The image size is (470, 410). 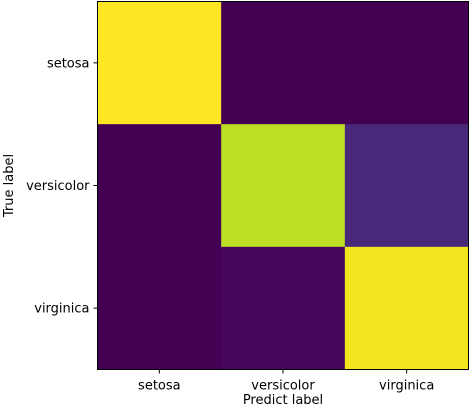 What do you see at coordinates (9, 186) in the screenshot?
I see `y-axis-label: True label` at bounding box center [9, 186].